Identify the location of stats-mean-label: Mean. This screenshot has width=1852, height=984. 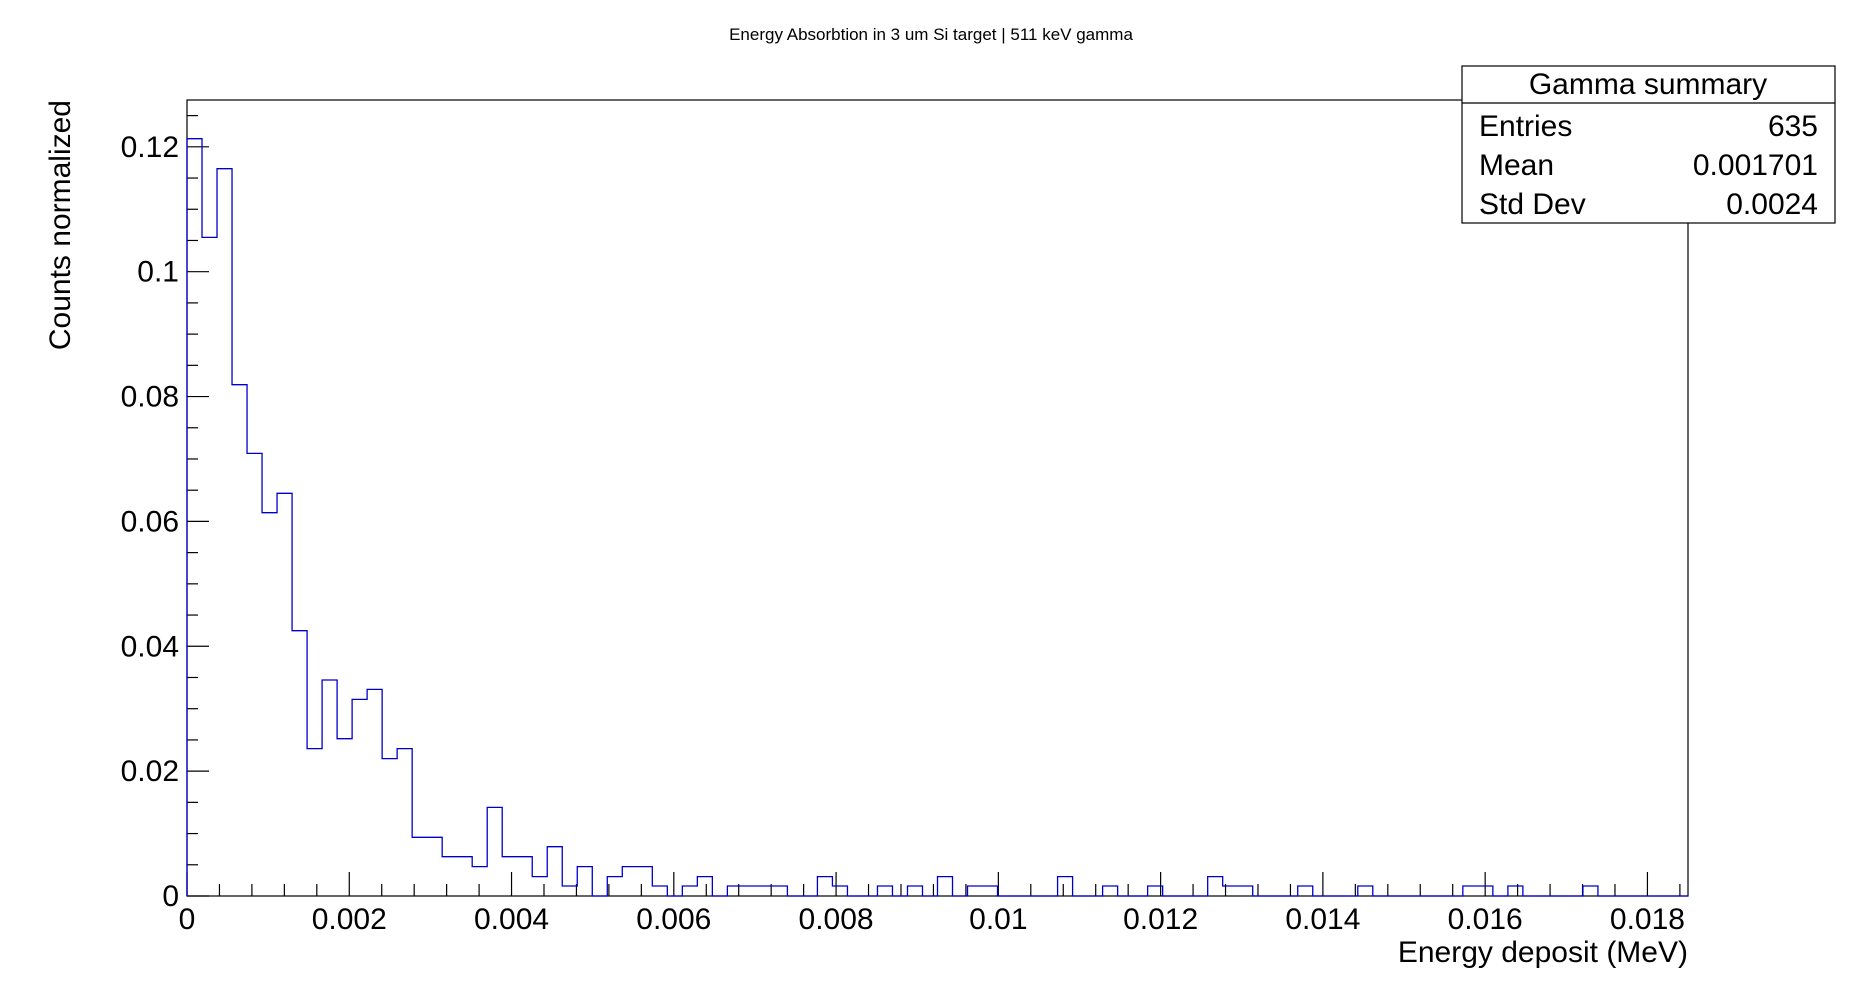
(1516, 165).